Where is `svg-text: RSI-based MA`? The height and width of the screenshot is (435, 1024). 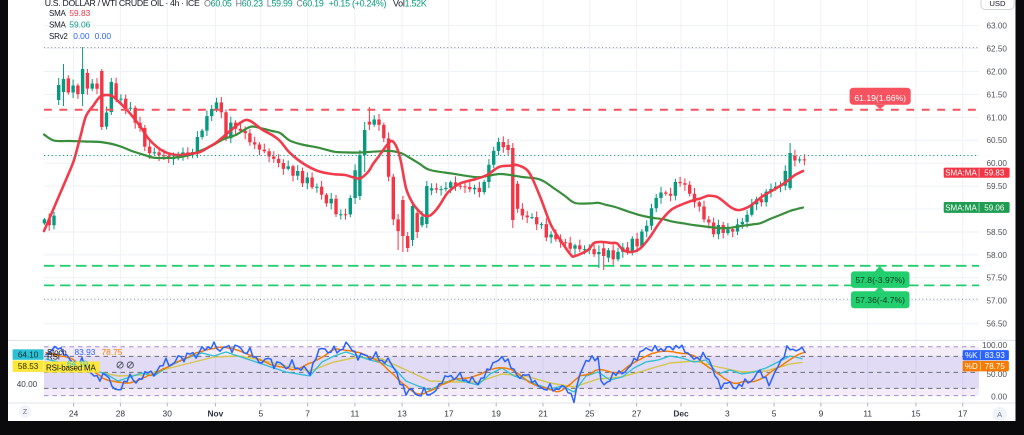 svg-text: RSI-based MA is located at coordinates (71, 367).